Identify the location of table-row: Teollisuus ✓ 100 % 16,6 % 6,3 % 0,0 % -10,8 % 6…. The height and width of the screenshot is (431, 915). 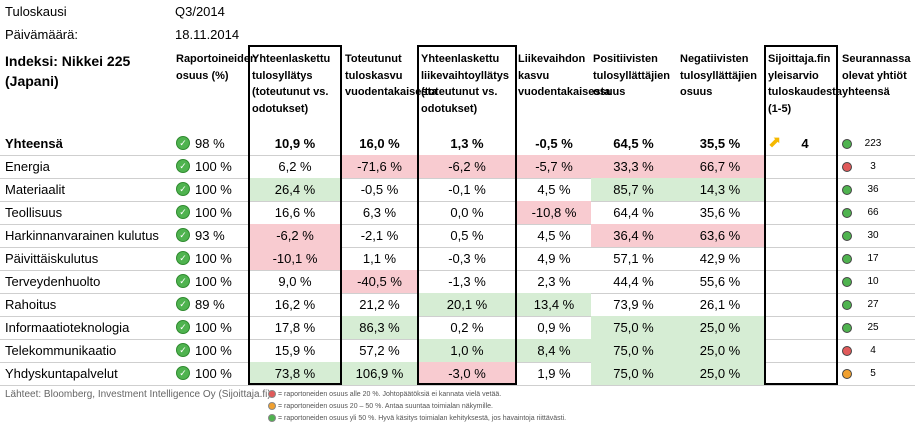
(457, 212).